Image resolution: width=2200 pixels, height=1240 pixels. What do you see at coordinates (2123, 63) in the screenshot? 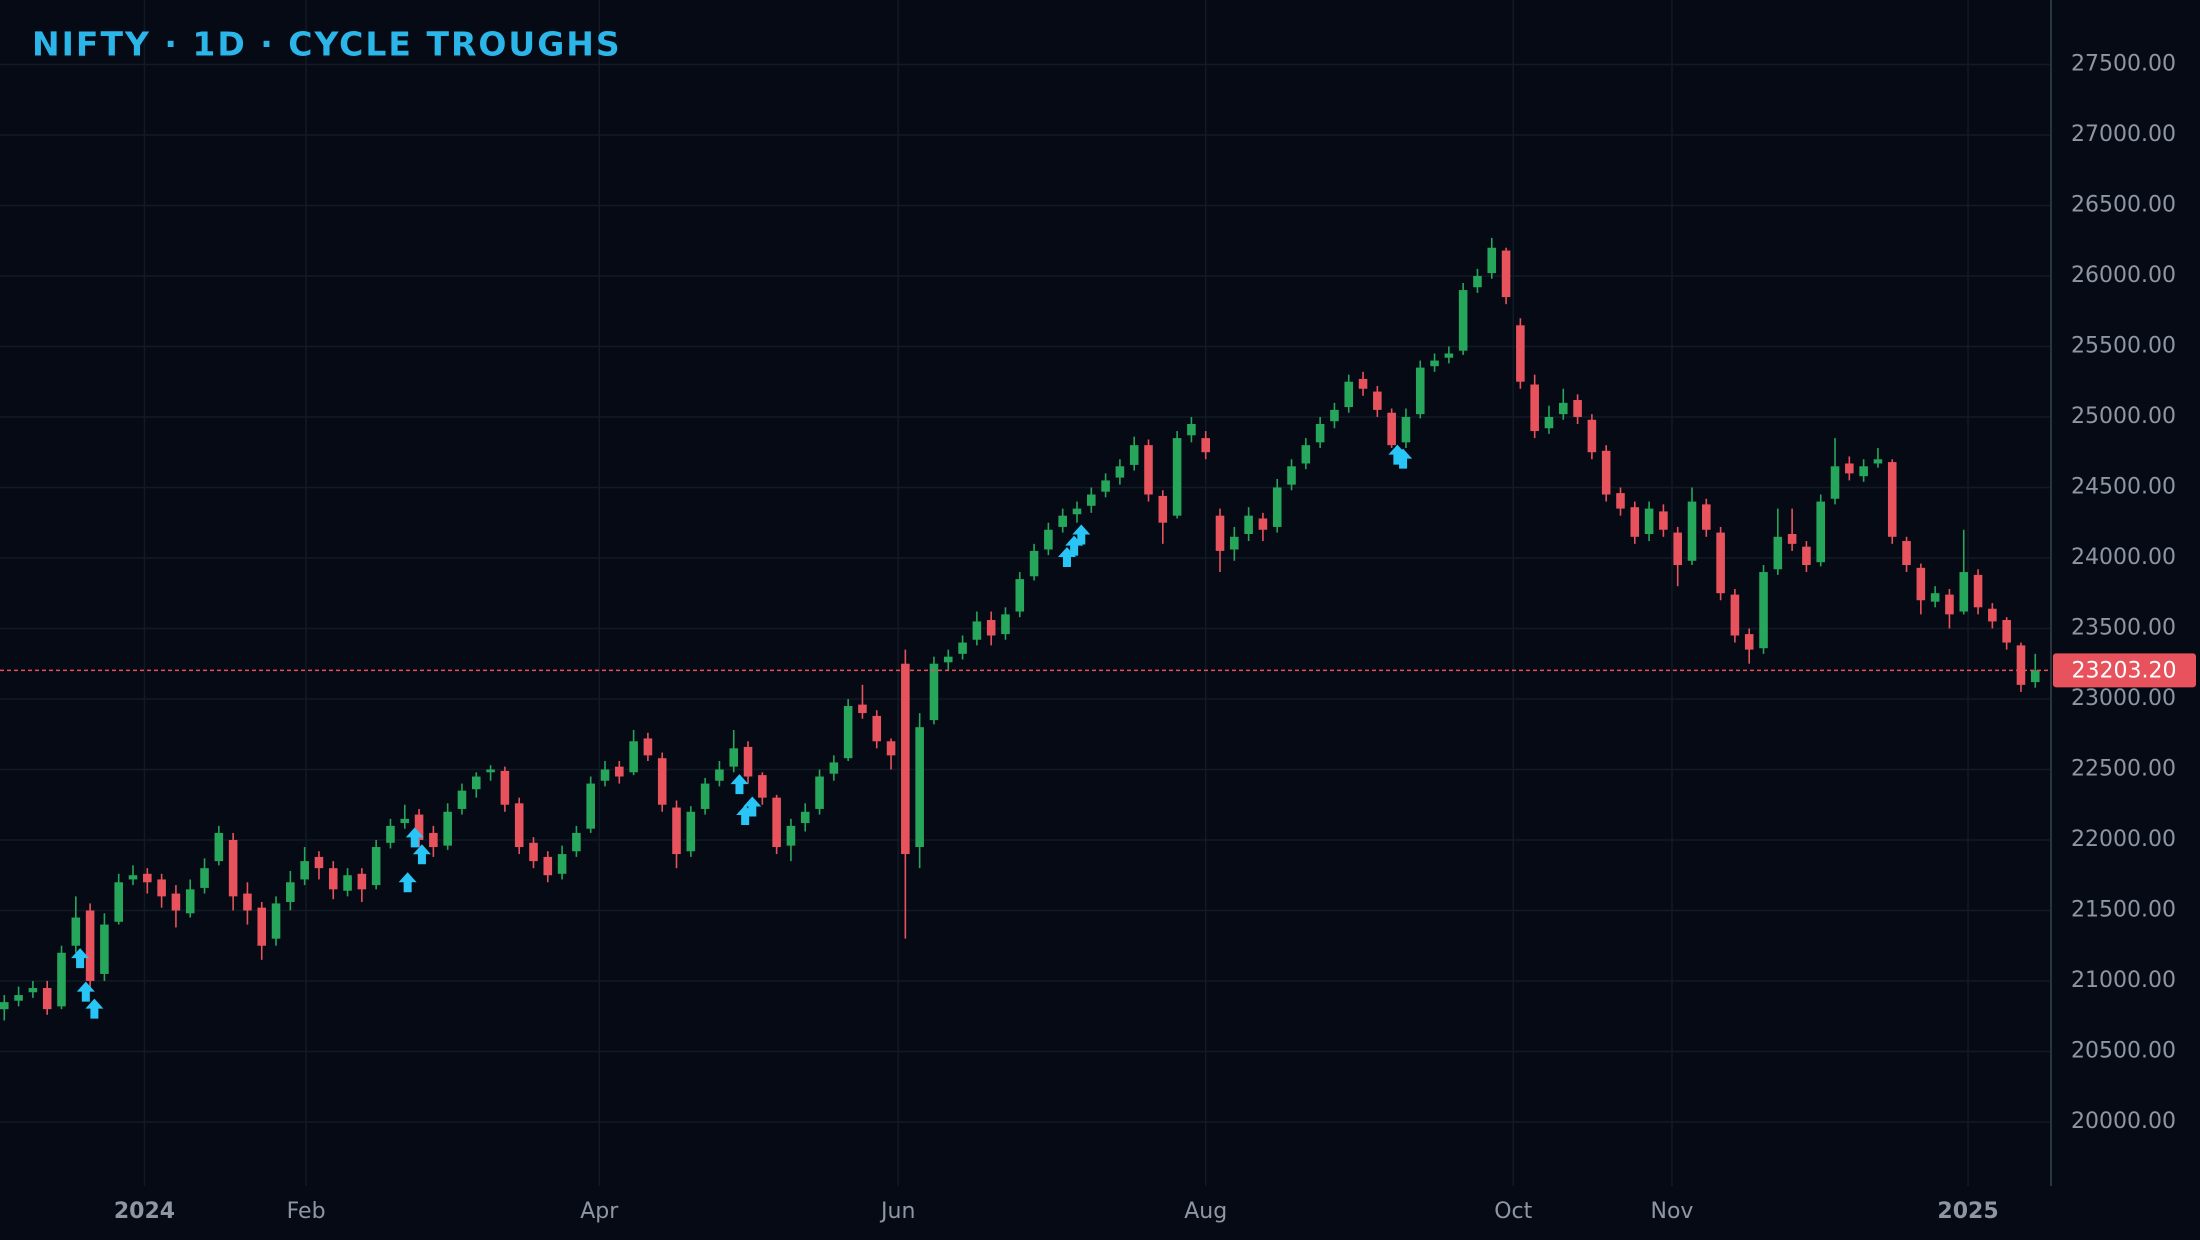
I see `y-tick-label: 27500.00` at bounding box center [2123, 63].